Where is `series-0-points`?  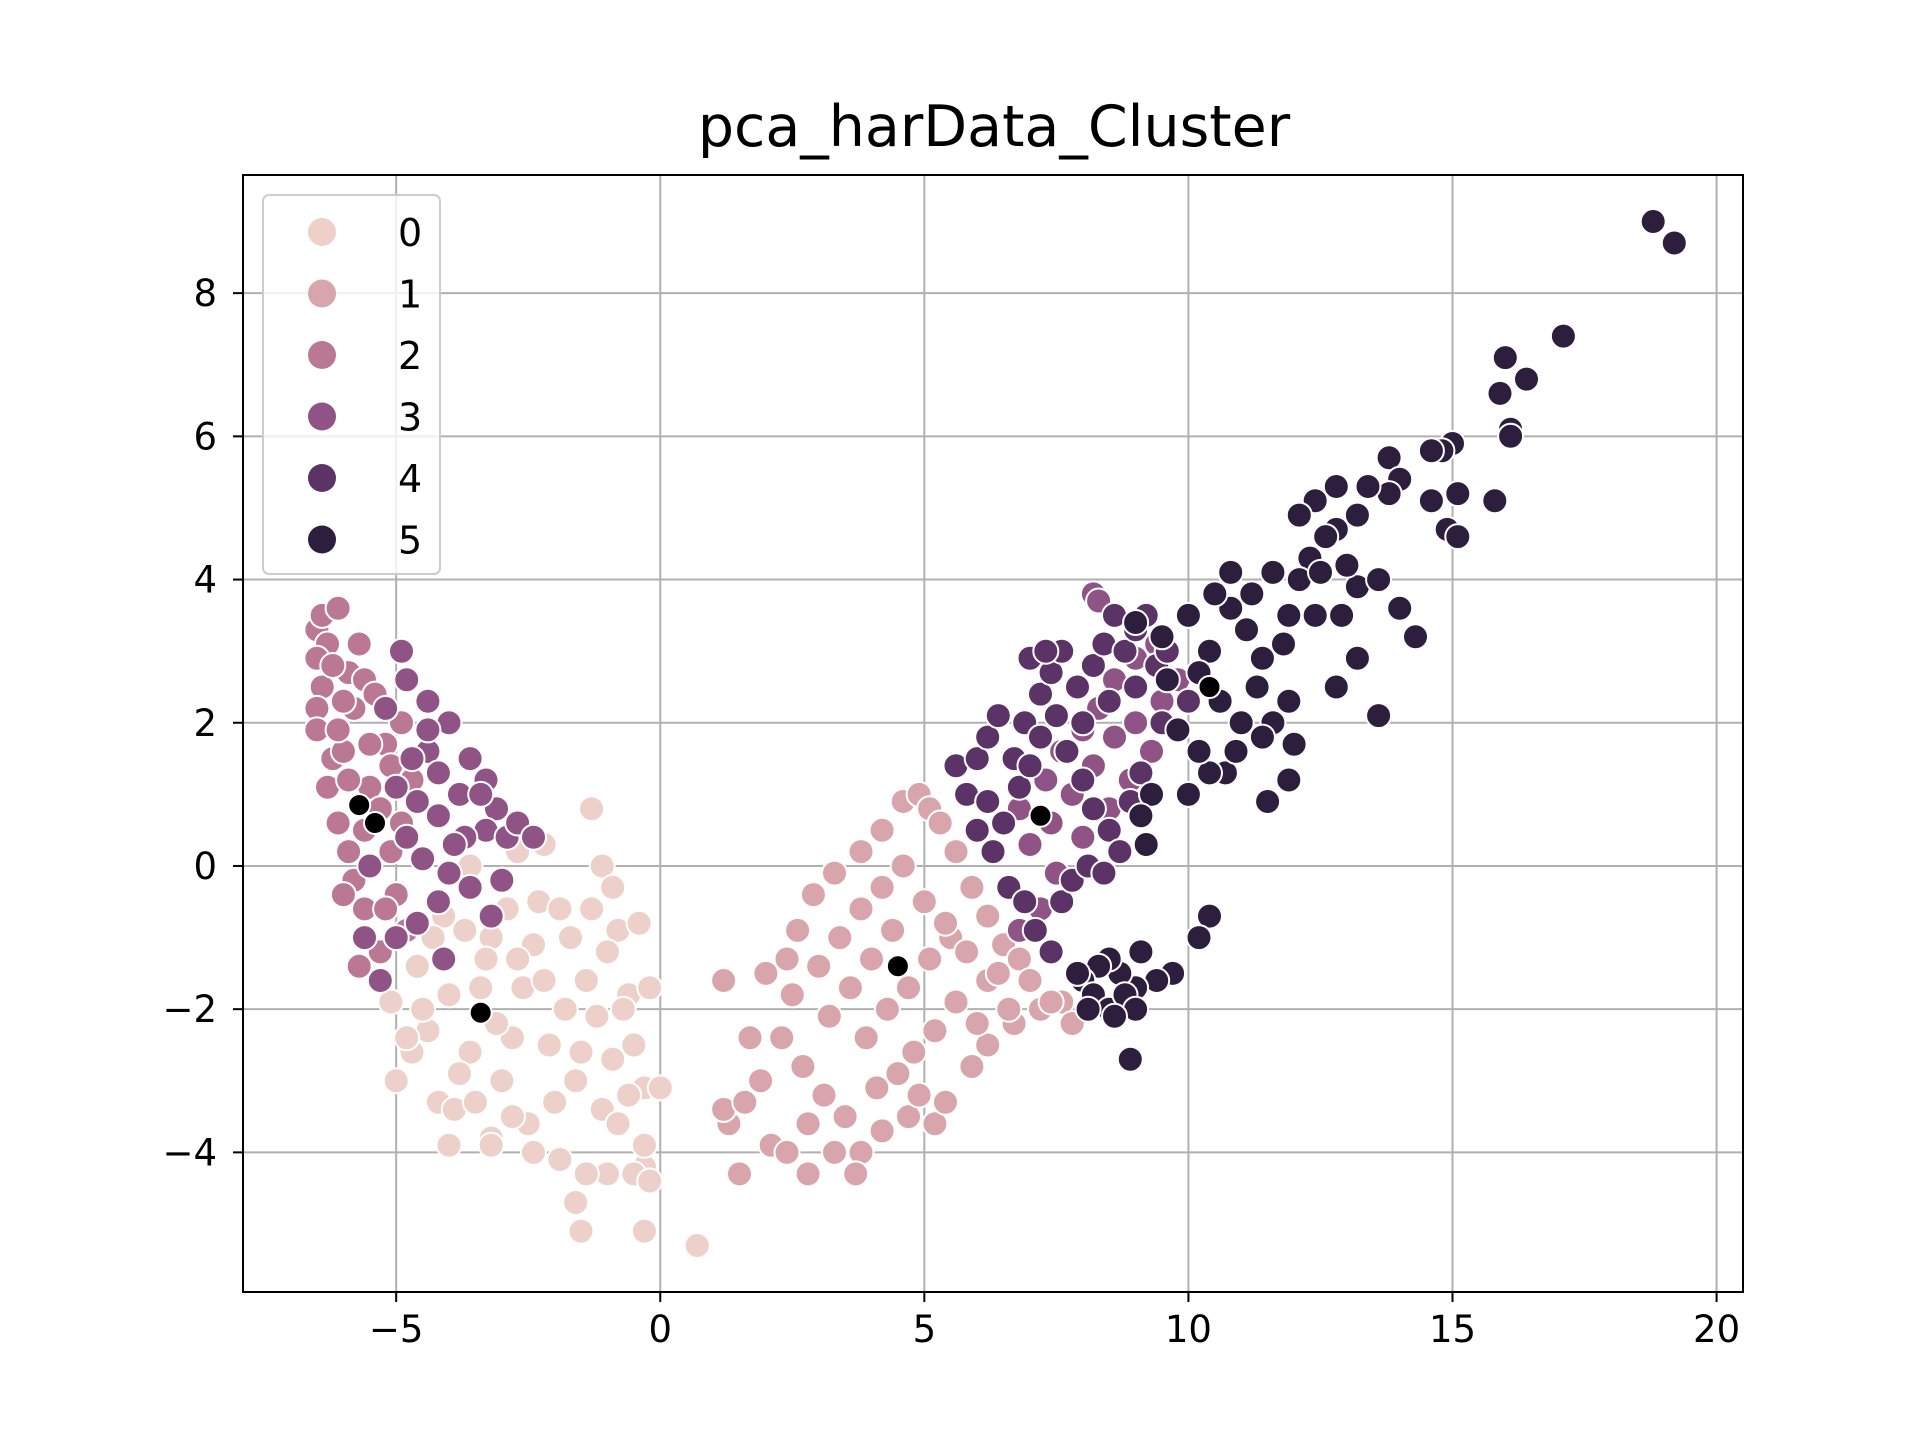
series-0-points is located at coordinates (544, 1027).